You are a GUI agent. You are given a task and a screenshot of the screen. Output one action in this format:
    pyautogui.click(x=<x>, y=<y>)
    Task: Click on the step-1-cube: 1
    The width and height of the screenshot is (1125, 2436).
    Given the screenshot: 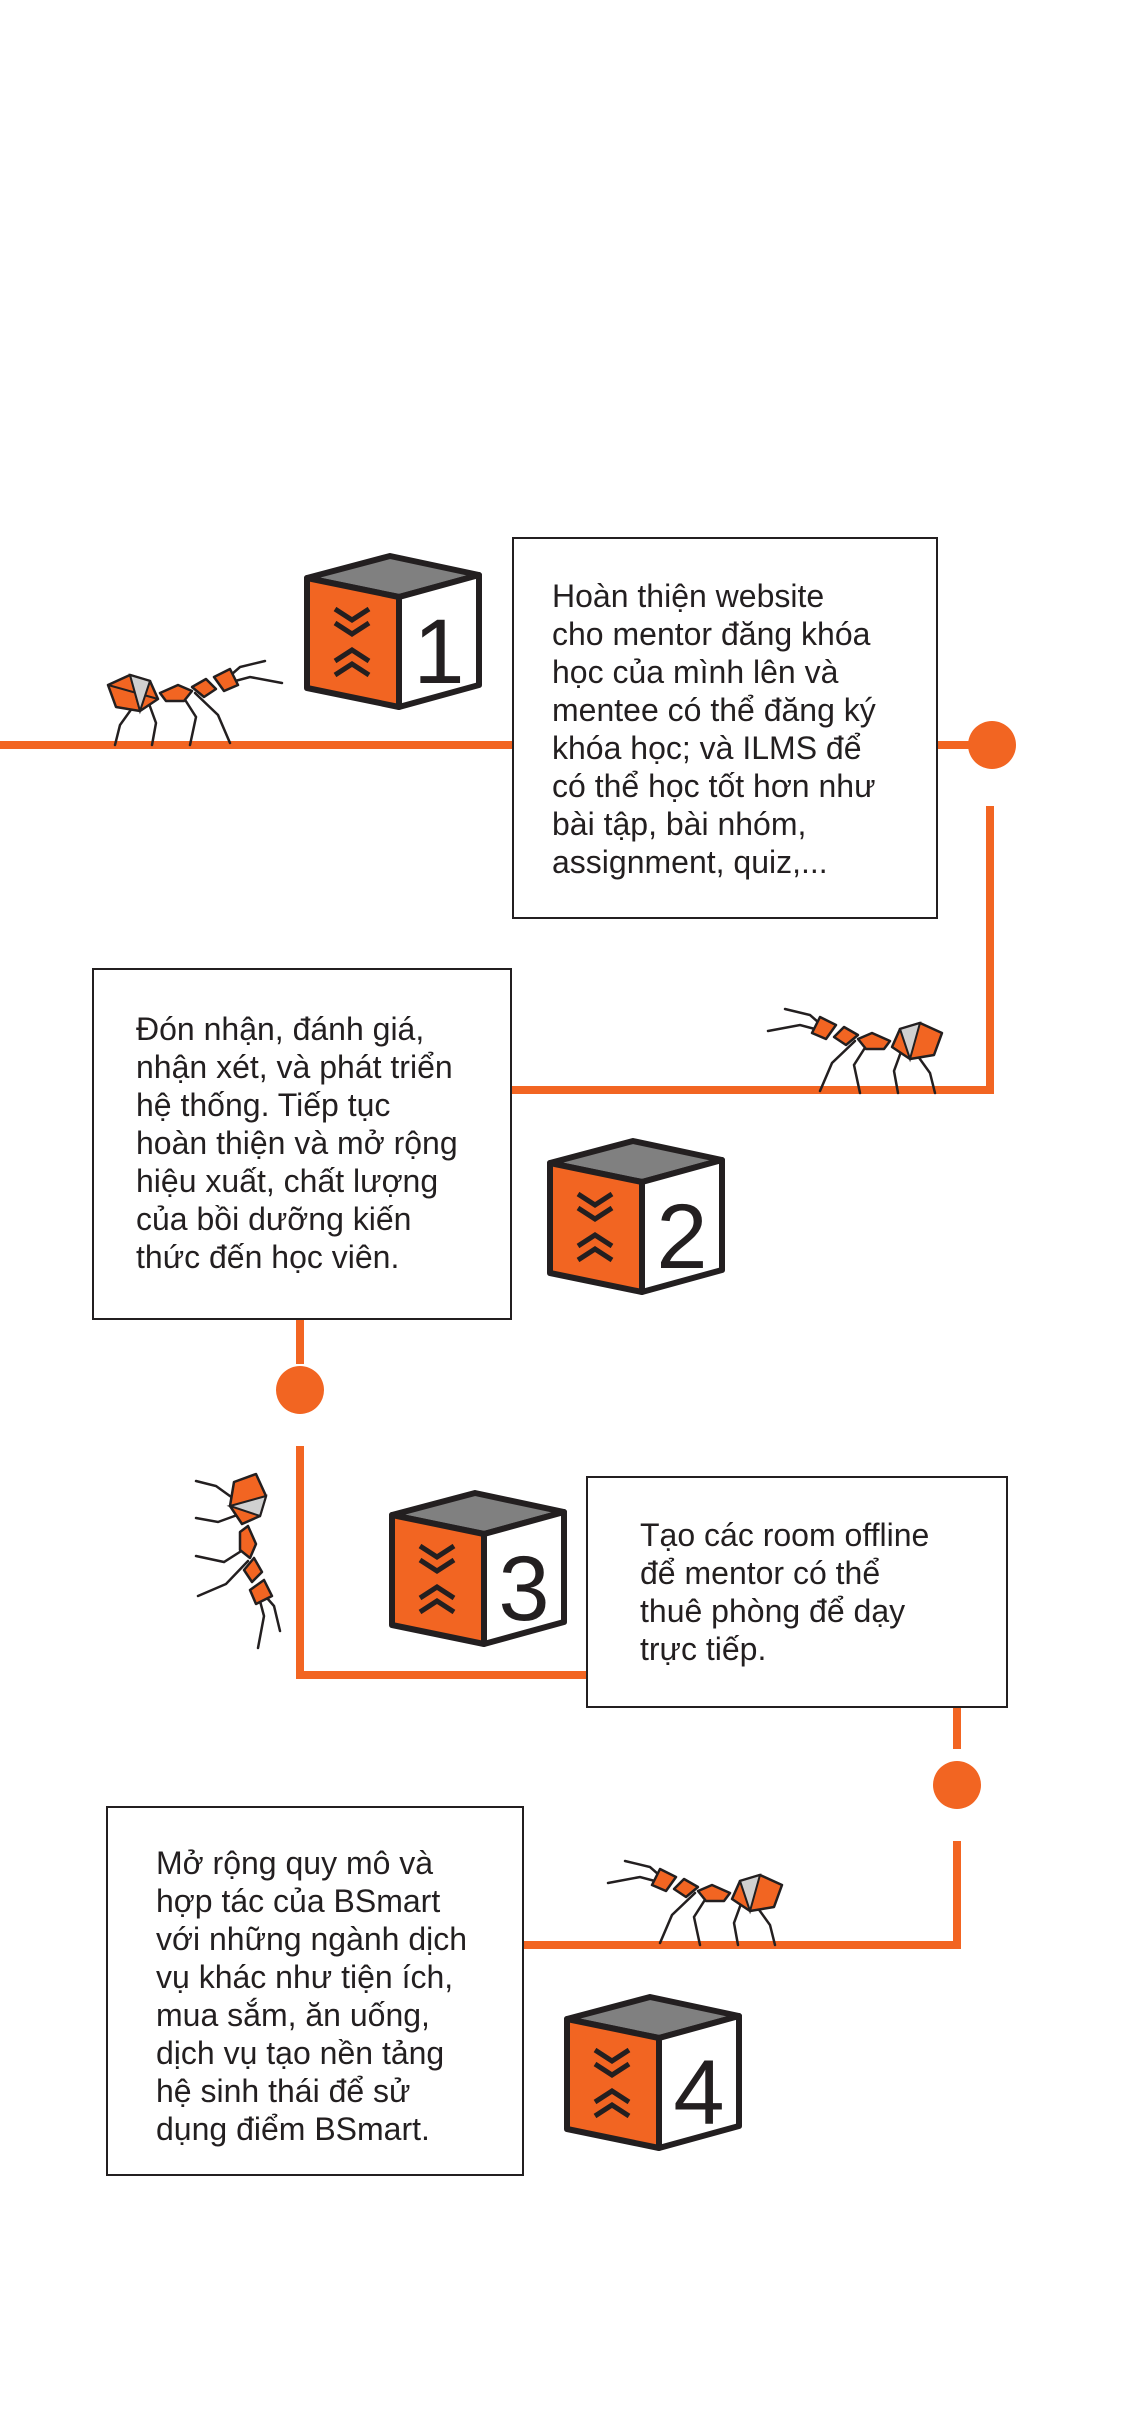 What is the action you would take?
    pyautogui.click(x=393, y=631)
    